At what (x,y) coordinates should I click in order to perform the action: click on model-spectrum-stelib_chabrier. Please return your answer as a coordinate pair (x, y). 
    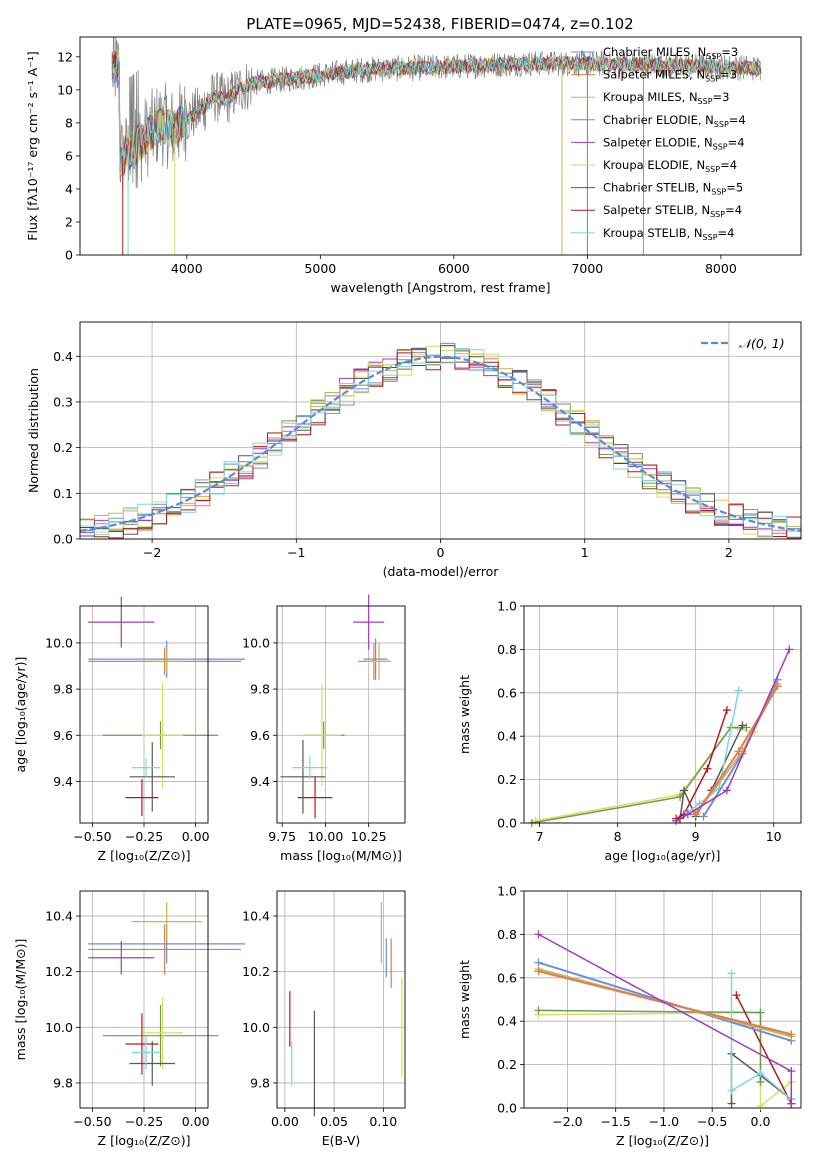
    Looking at the image, I should click on (436, 111).